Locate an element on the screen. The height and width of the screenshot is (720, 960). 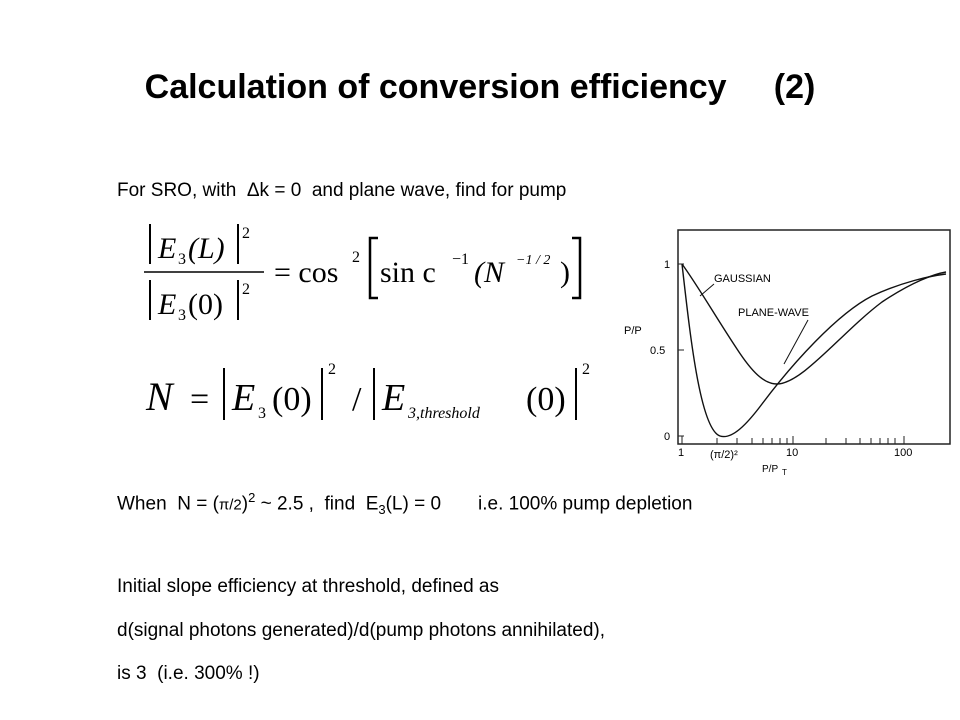
eq1-close-paren: ) is located at coordinates (565, 272).